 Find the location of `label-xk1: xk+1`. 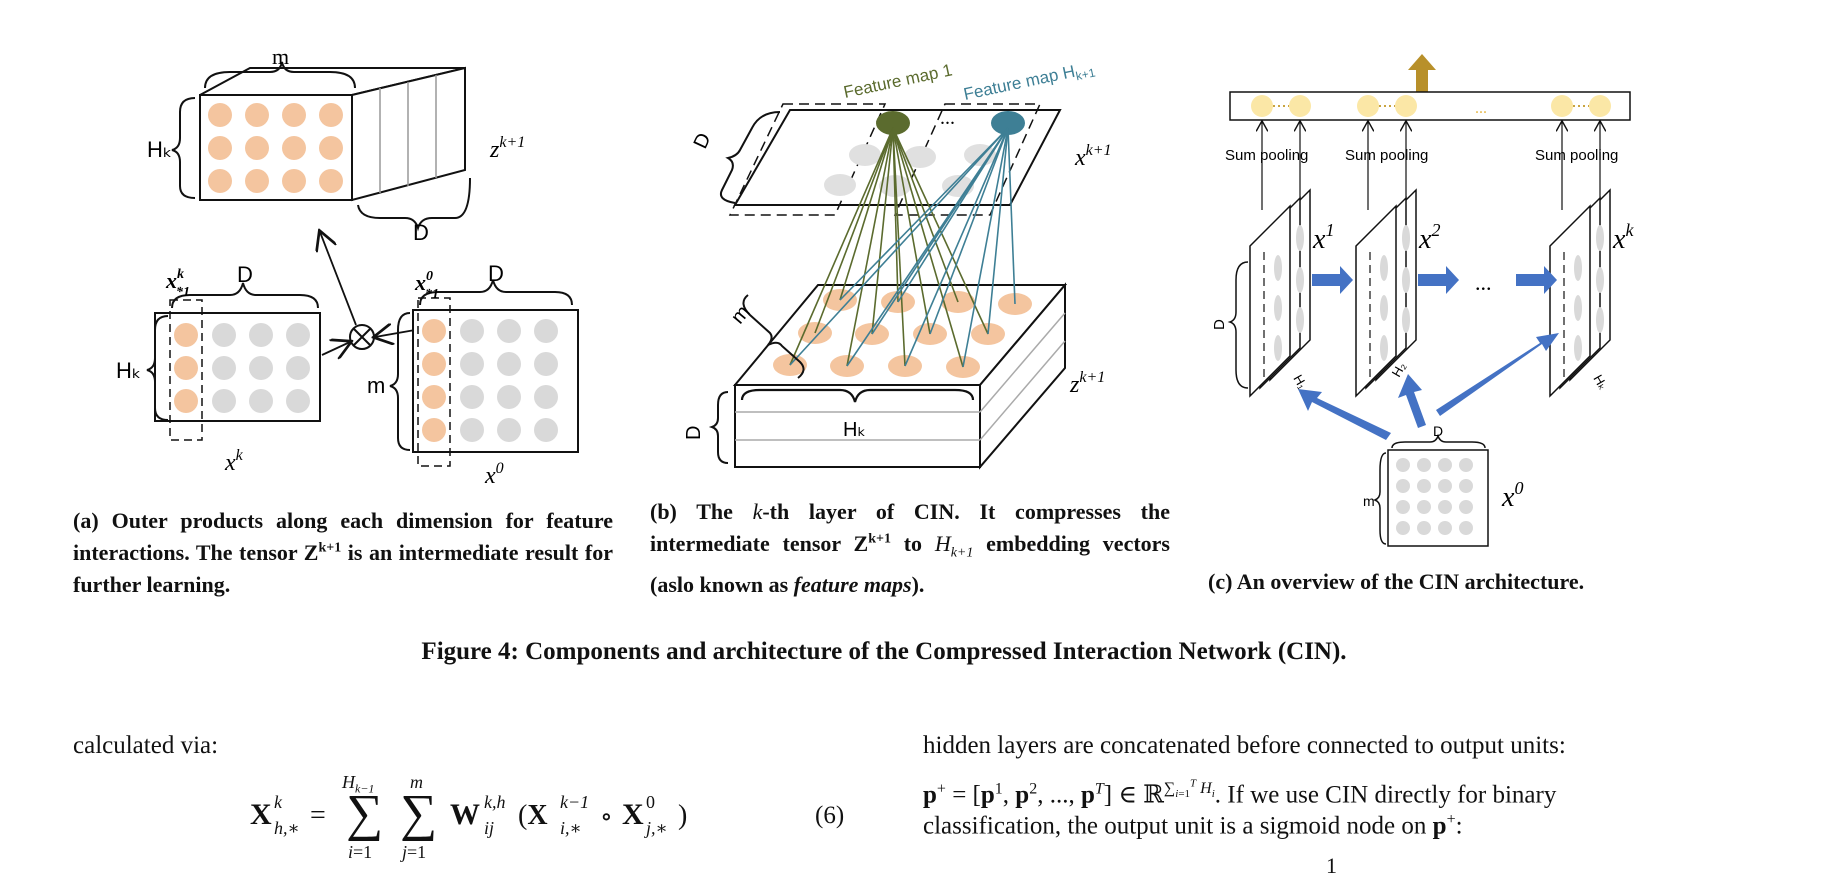

label-xk1: xk+1 is located at coordinates (1093, 156).